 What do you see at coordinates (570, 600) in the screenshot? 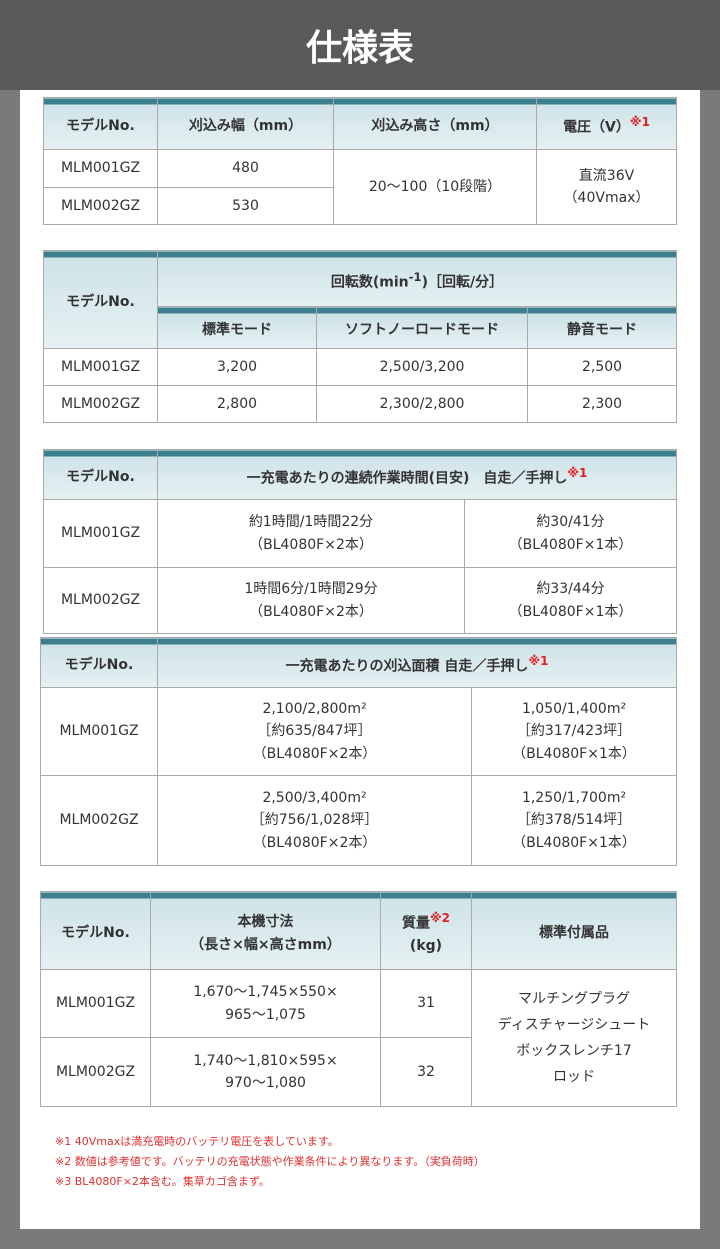
I see `cell: 約33/44分 （BL4080F×1本）` at bounding box center [570, 600].